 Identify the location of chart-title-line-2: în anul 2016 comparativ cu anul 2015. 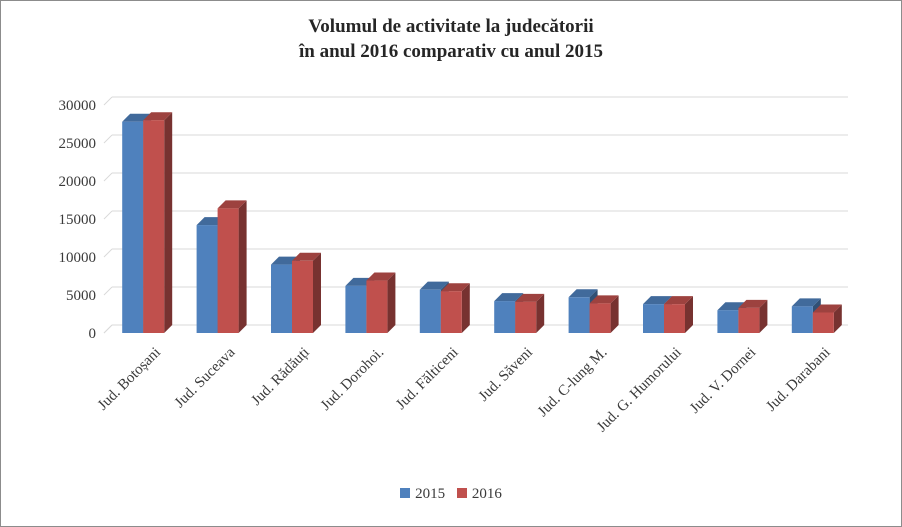
(451, 51).